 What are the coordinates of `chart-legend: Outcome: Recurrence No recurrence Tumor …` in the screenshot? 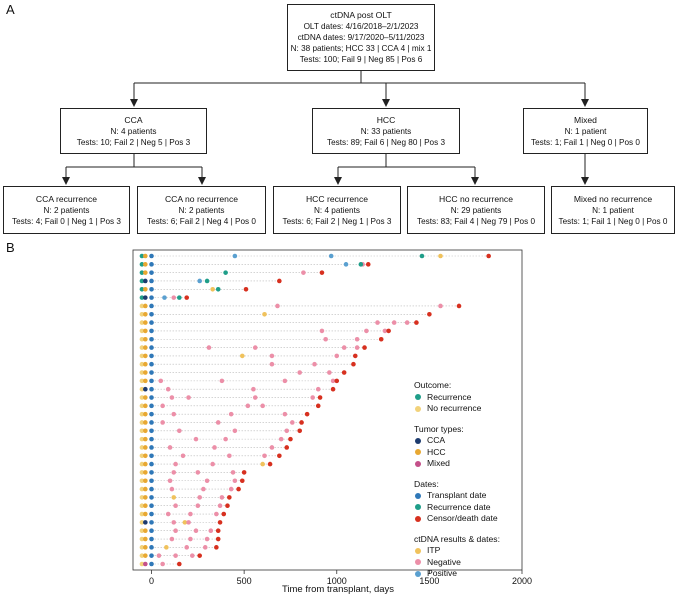 It's located at (457, 480).